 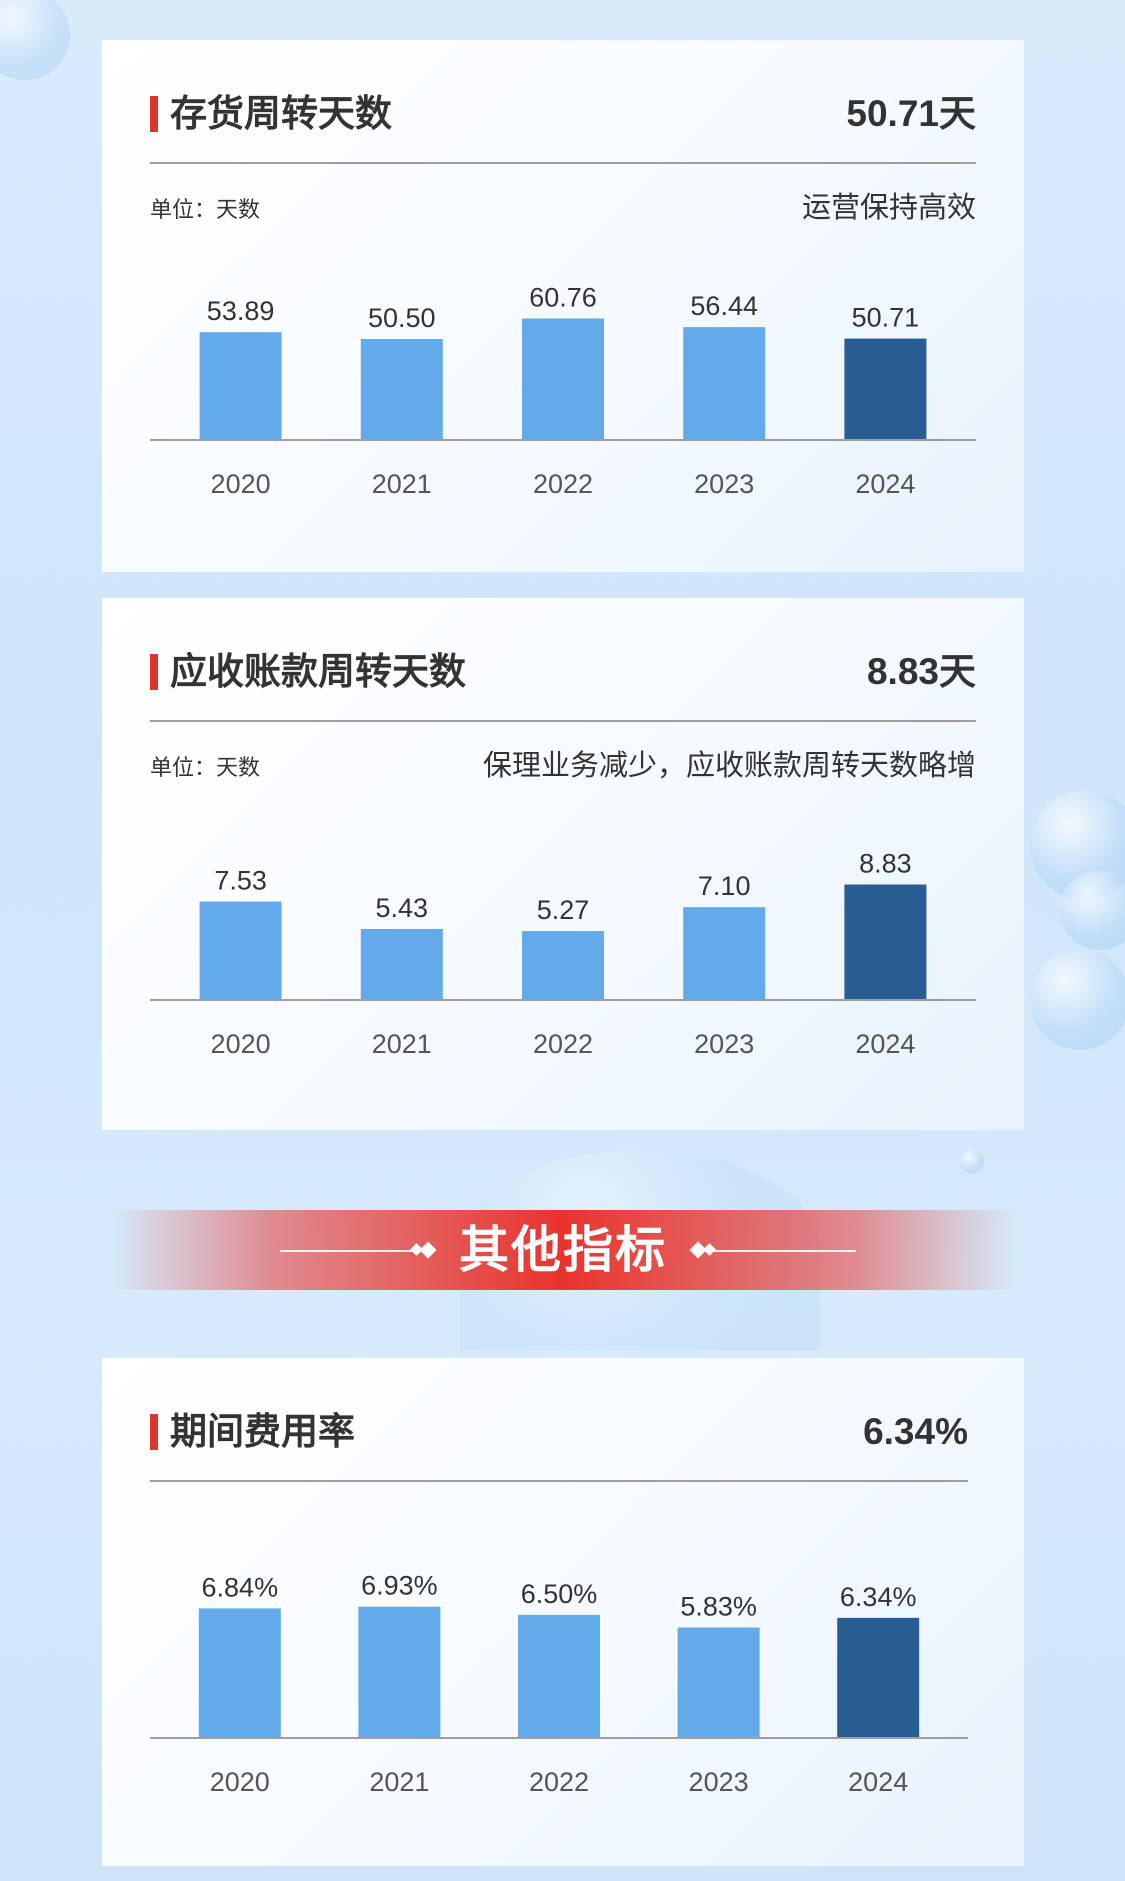 I want to click on data-label: 5.27, so click(x=563, y=910).